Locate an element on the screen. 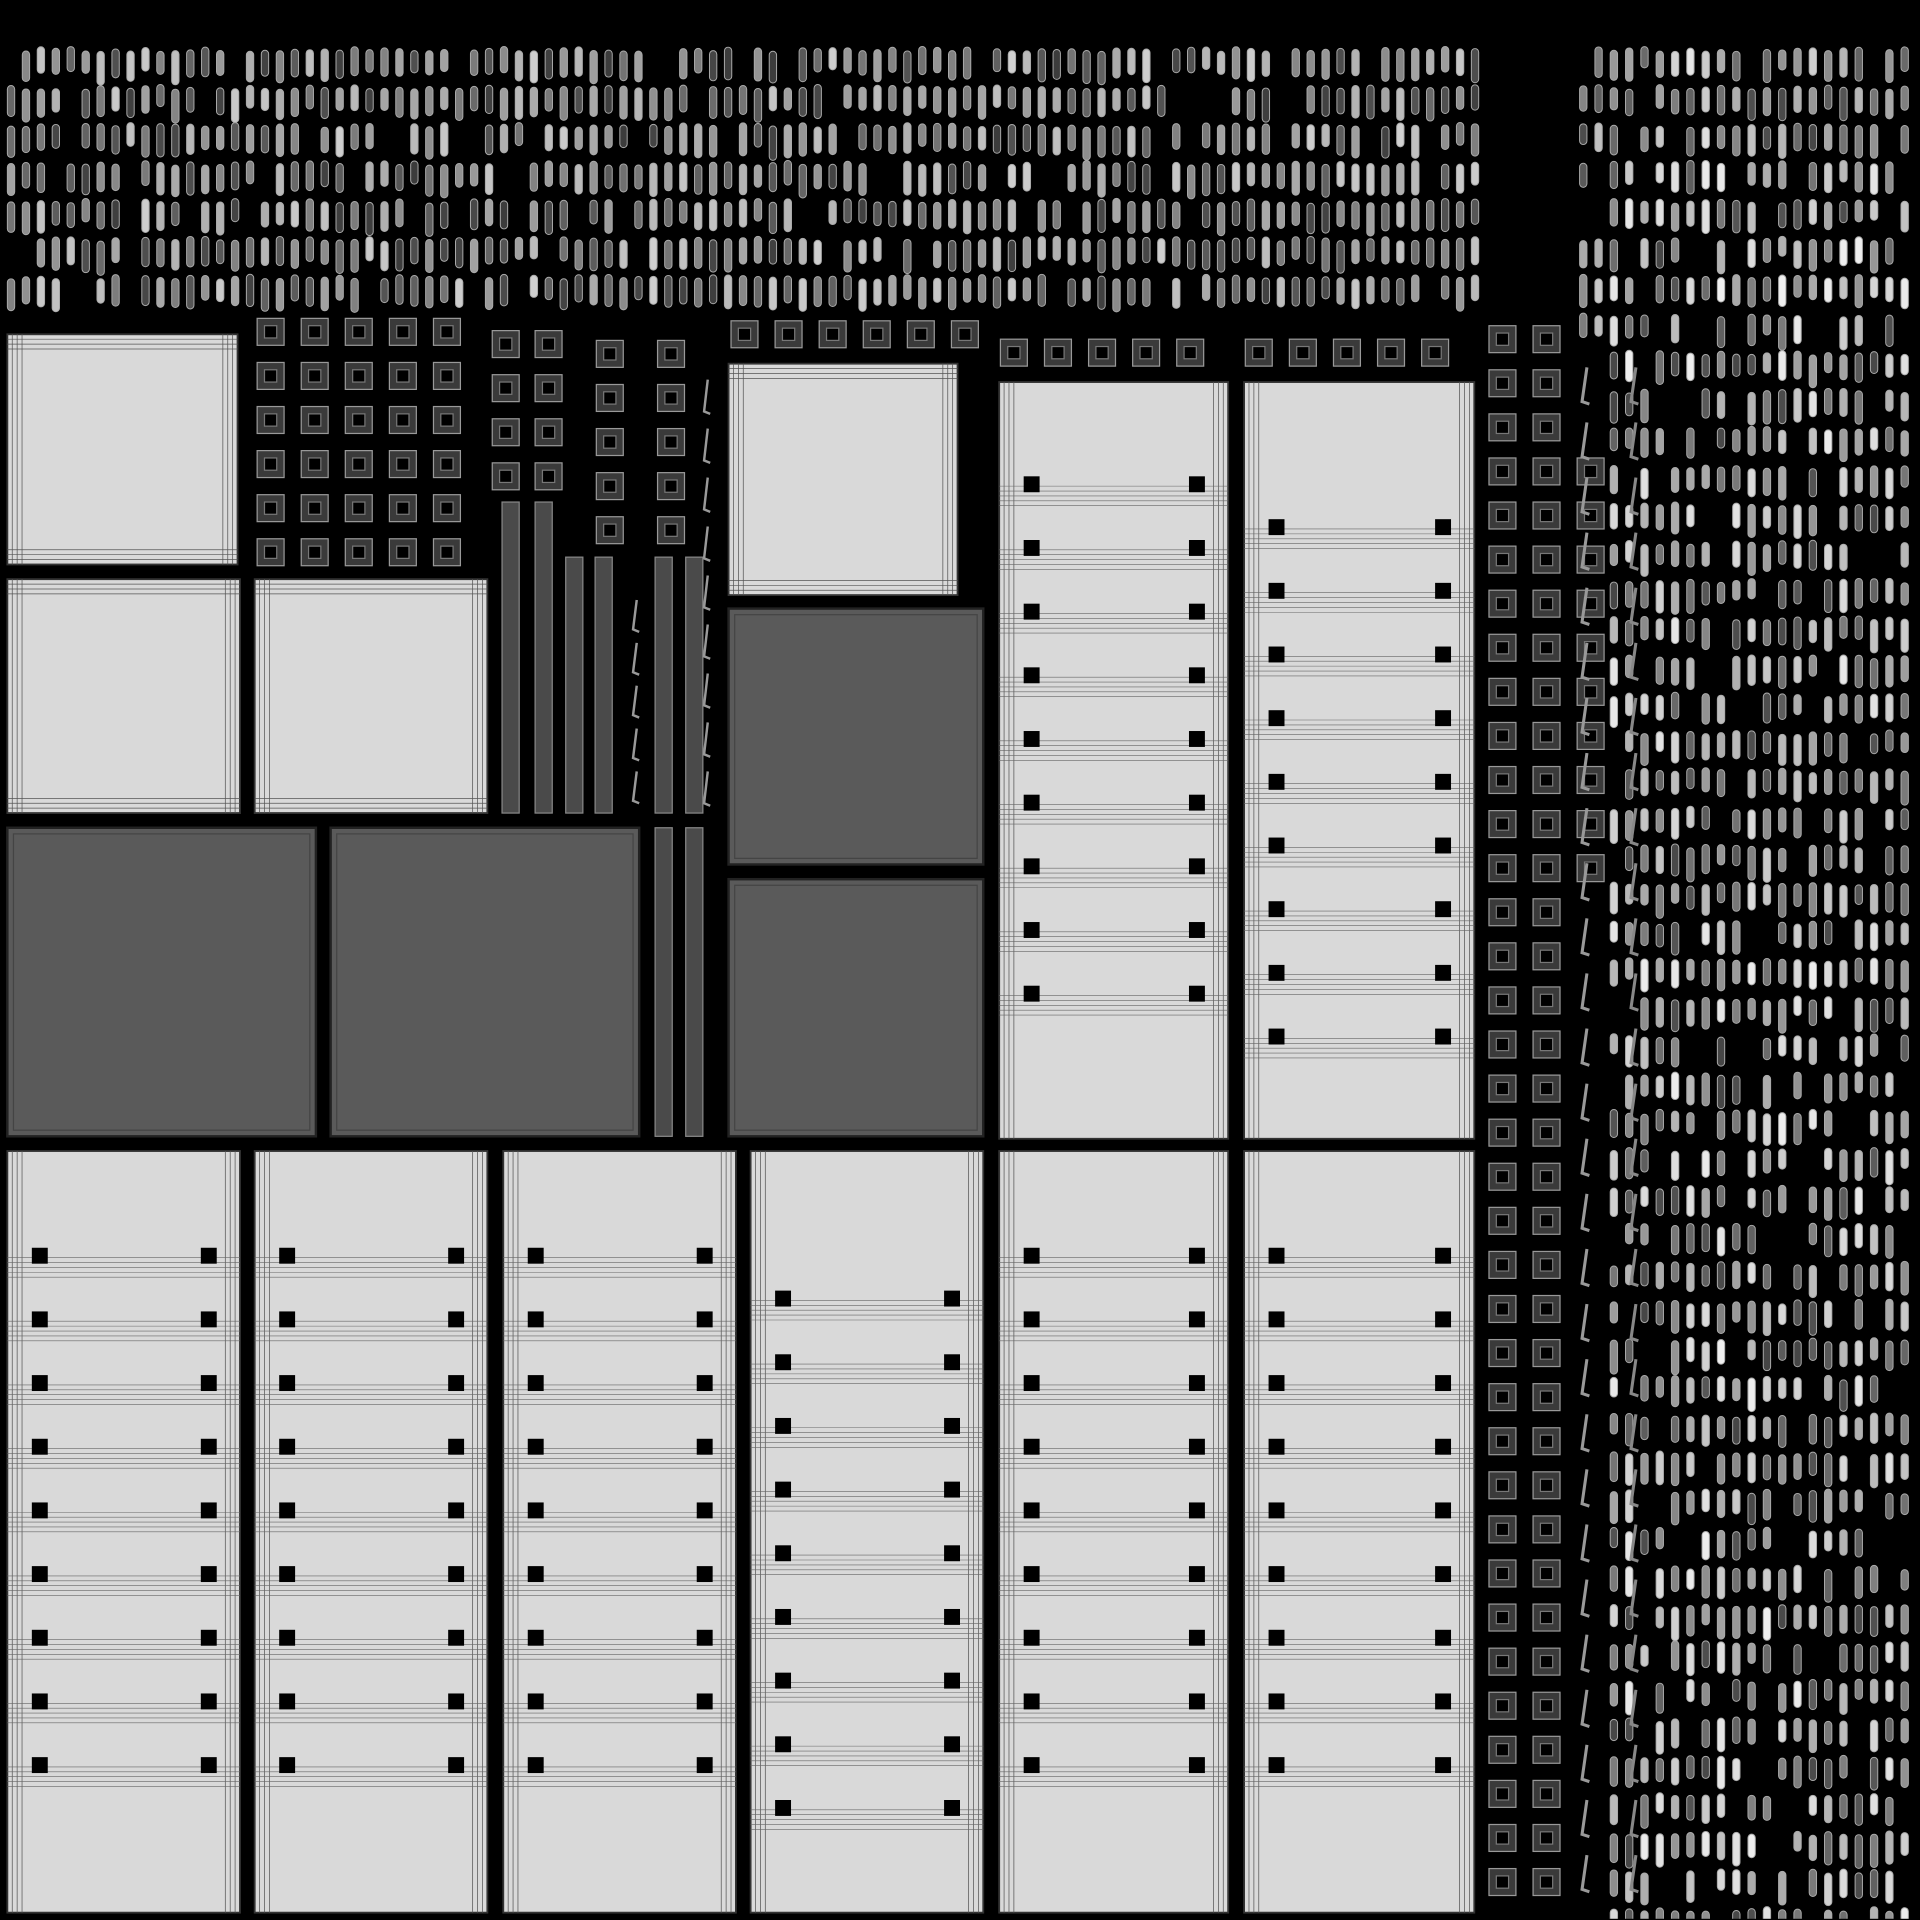 Image resolution: width=1920 pixels, height=1920 pixels. dark-panel-inset is located at coordinates (856, 1007).